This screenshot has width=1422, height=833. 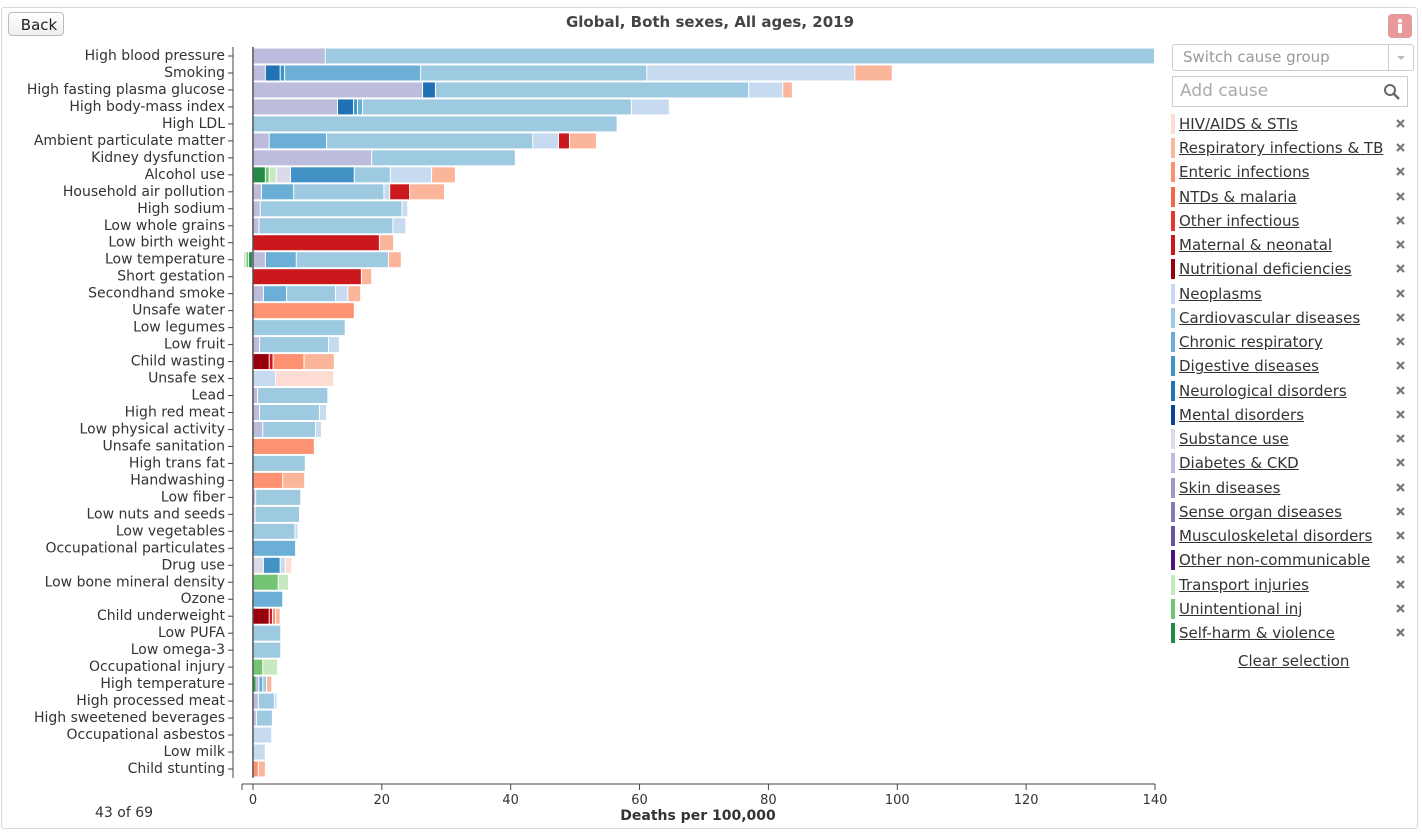 I want to click on legend-item: Skin diseases, so click(x=1291, y=487).